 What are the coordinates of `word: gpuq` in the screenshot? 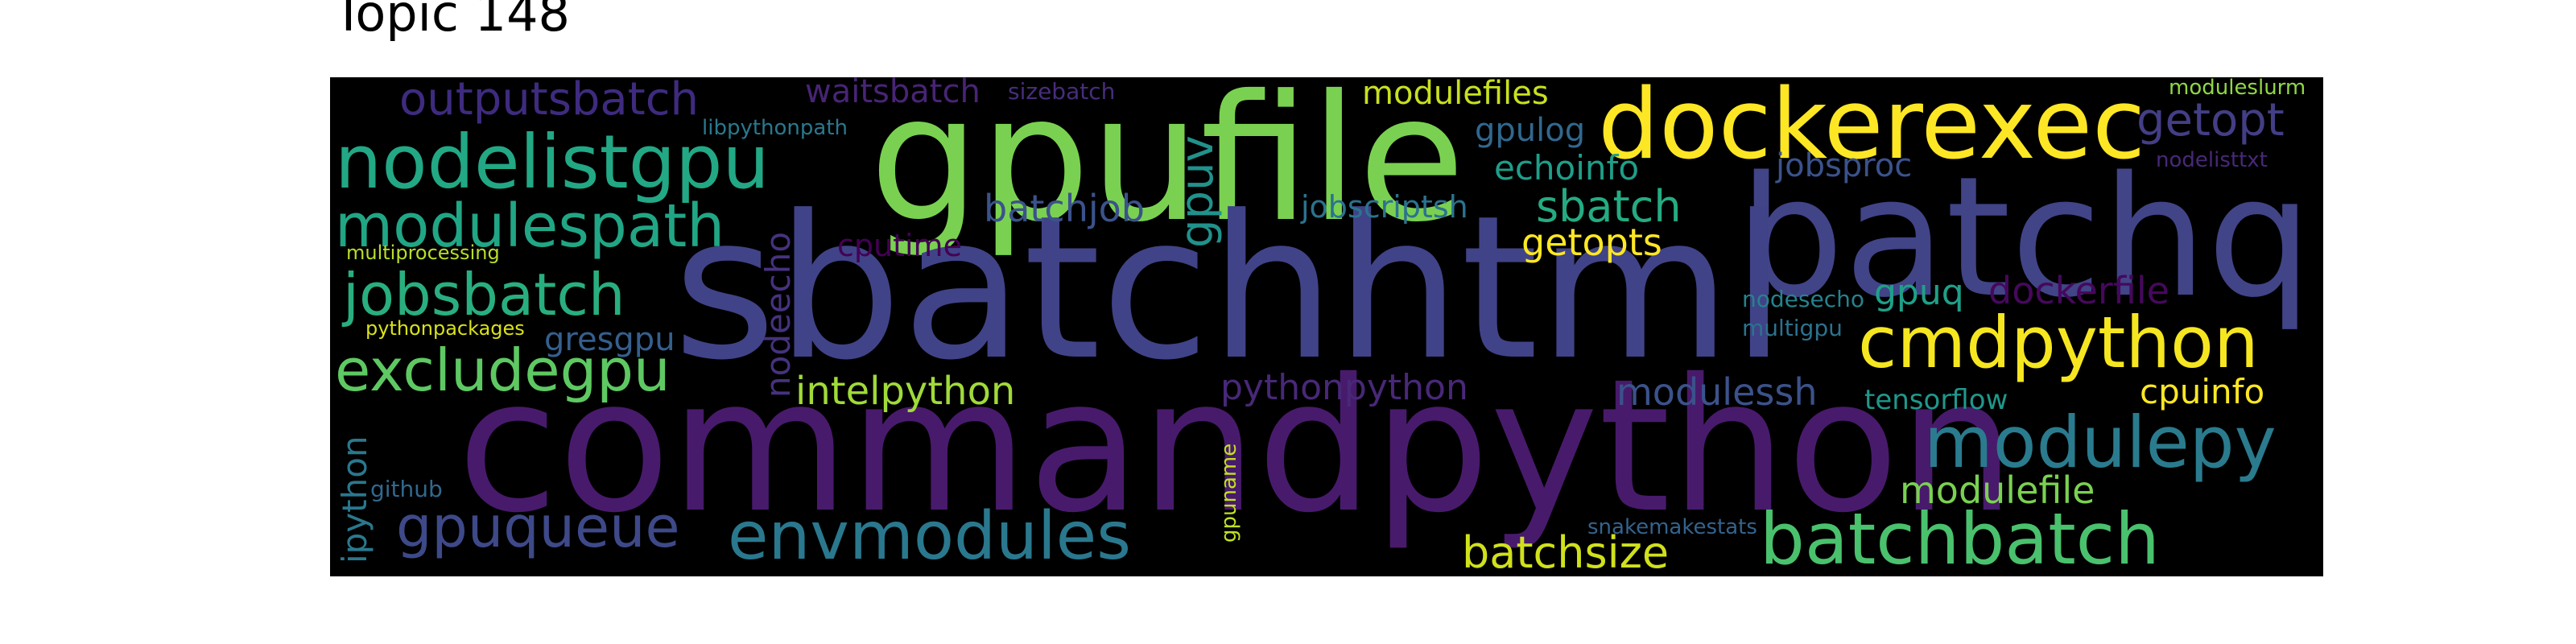 It's located at (1919, 292).